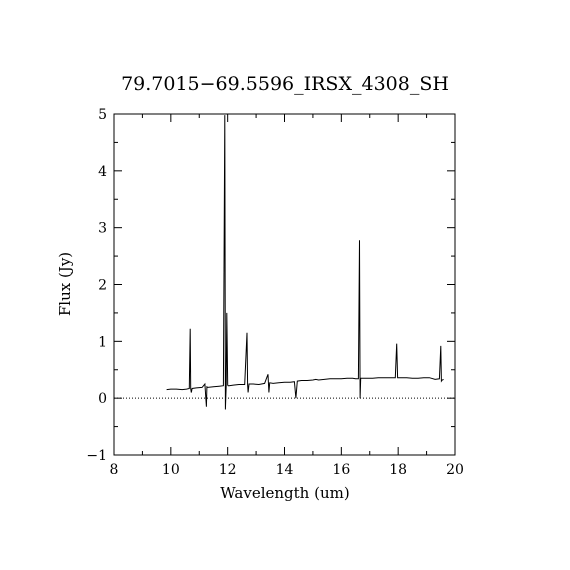 The image size is (570, 570). What do you see at coordinates (228, 470) in the screenshot?
I see `x-tick-label: 12` at bounding box center [228, 470].